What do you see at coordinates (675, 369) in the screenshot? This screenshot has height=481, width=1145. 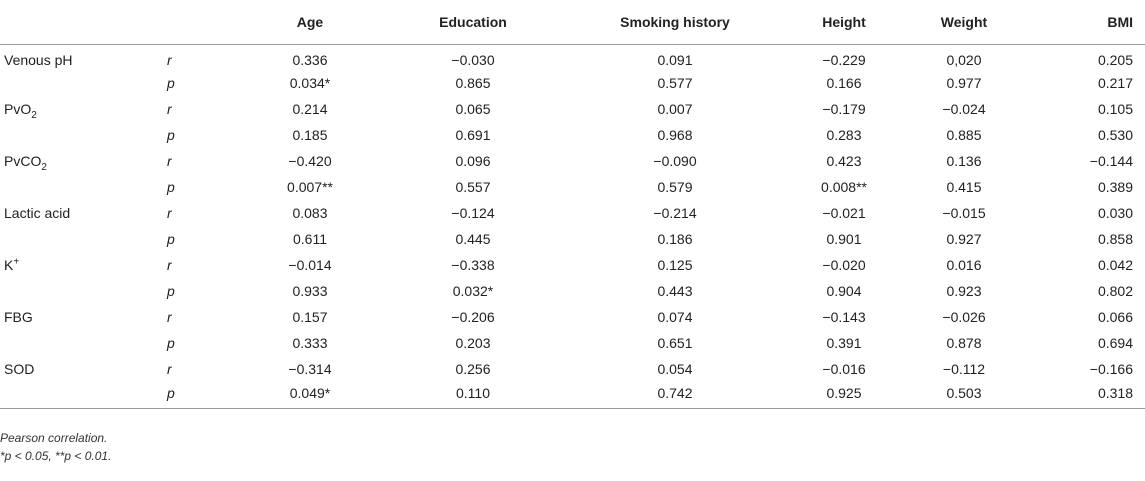 I see `table-cell: 0.054` at bounding box center [675, 369].